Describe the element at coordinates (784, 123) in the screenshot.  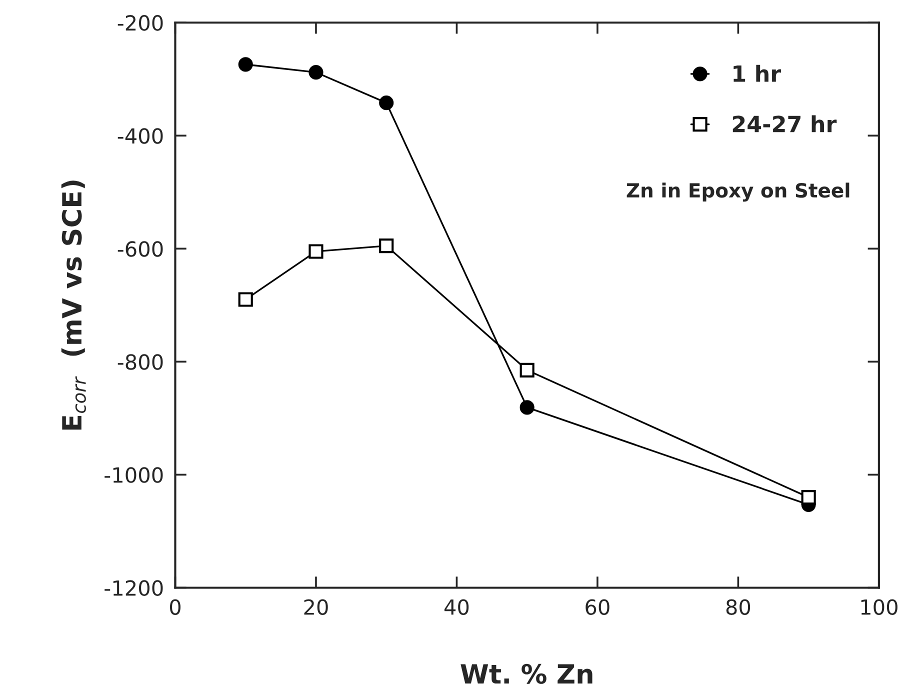
I see `legend-label: 24-27 hr` at that location.